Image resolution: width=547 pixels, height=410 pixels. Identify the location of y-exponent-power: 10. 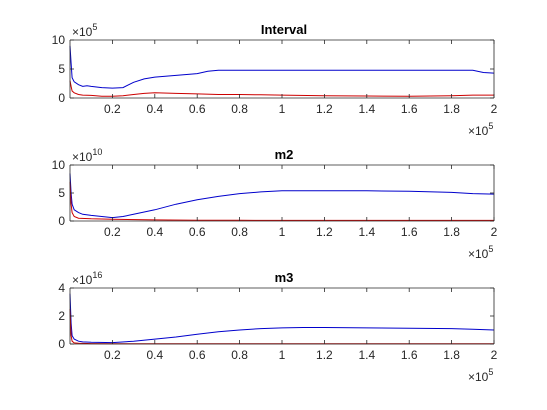
(97, 152).